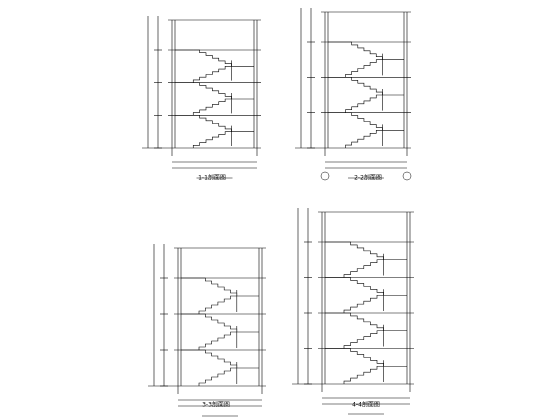 This screenshot has width=560, height=420. What do you see at coordinates (366, 405) in the screenshot?
I see `caption: 4-4剖面图` at bounding box center [366, 405].